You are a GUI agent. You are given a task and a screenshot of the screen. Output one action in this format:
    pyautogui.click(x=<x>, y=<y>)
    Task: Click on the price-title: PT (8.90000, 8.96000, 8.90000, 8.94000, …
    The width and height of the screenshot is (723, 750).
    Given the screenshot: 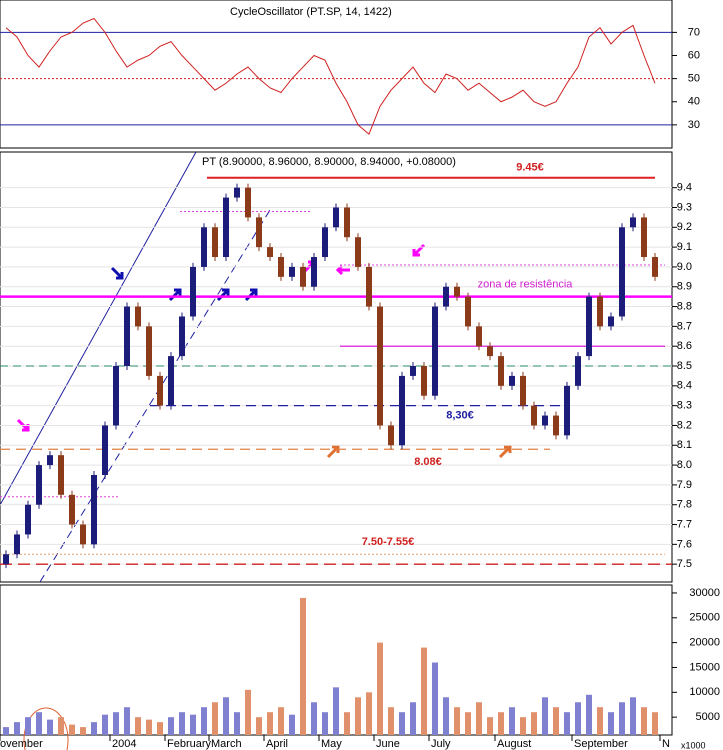 What is the action you would take?
    pyautogui.click(x=329, y=162)
    